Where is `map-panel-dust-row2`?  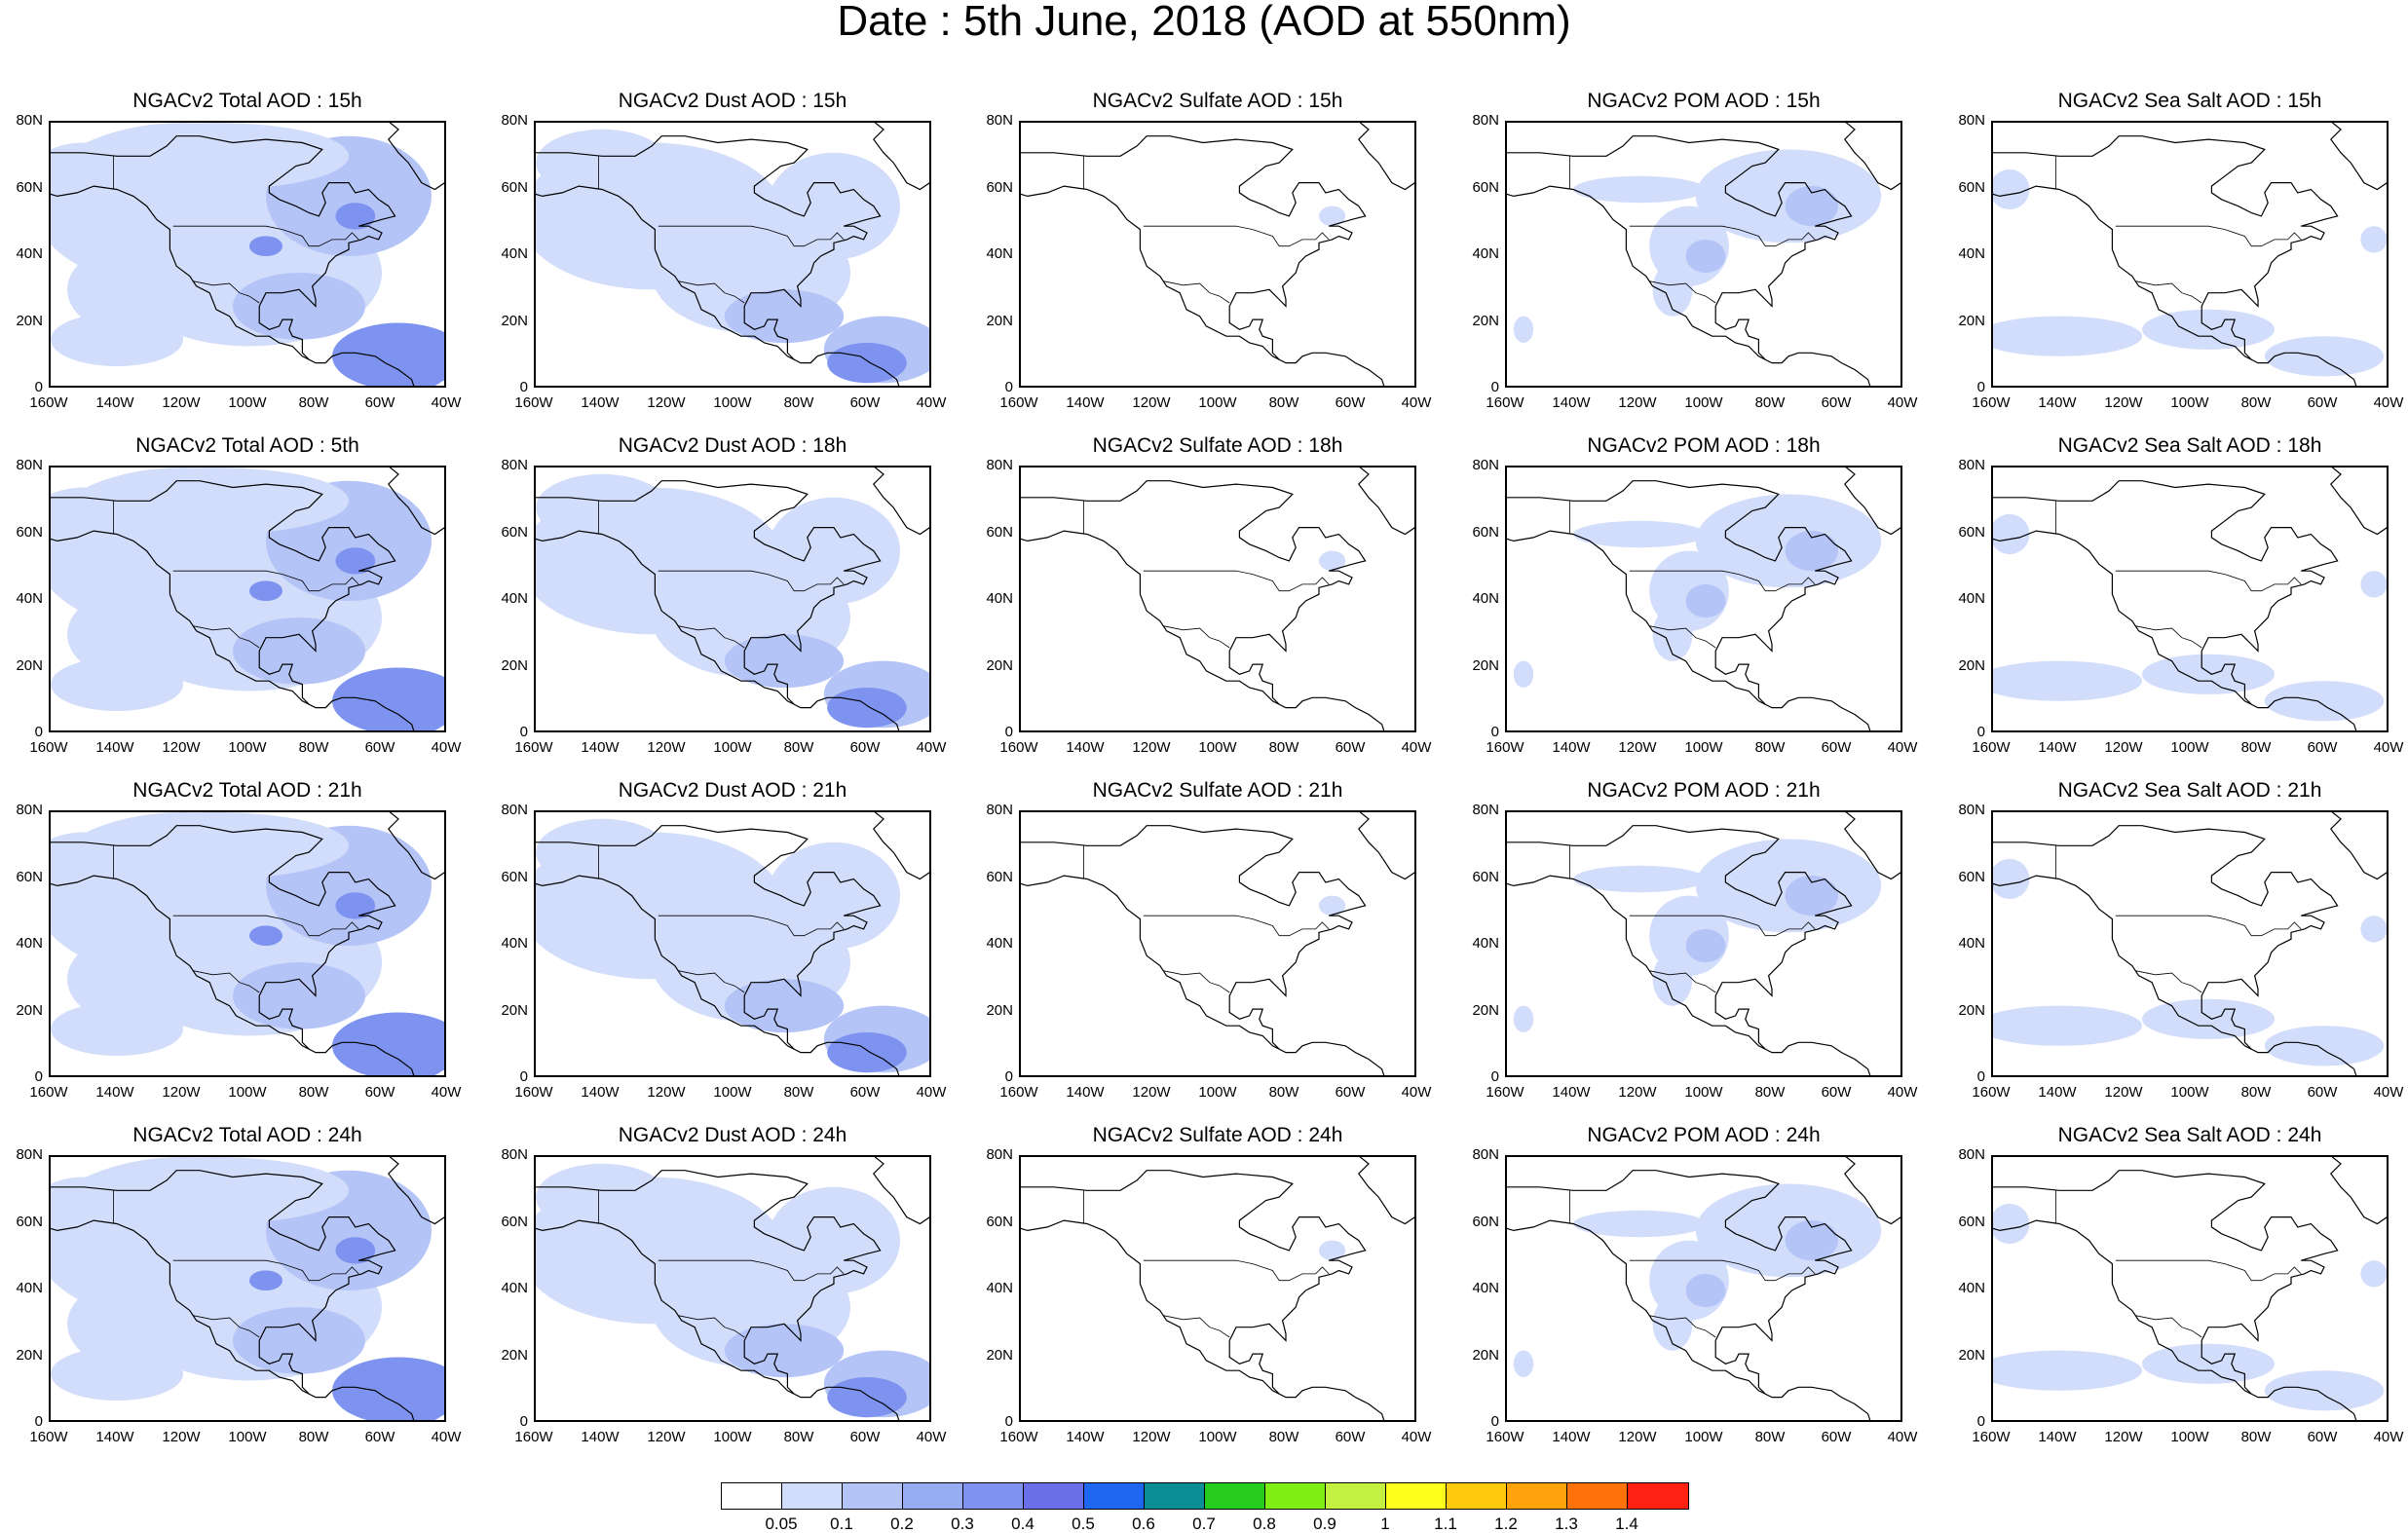
map-panel-dust-row2 is located at coordinates (732, 599).